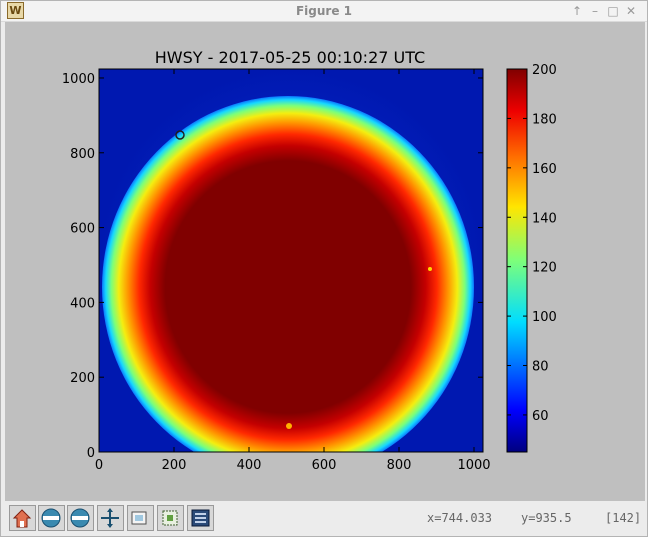 The height and width of the screenshot is (537, 648). Describe the element at coordinates (544, 70) in the screenshot. I see `colorbar-tick-label: 200` at that location.